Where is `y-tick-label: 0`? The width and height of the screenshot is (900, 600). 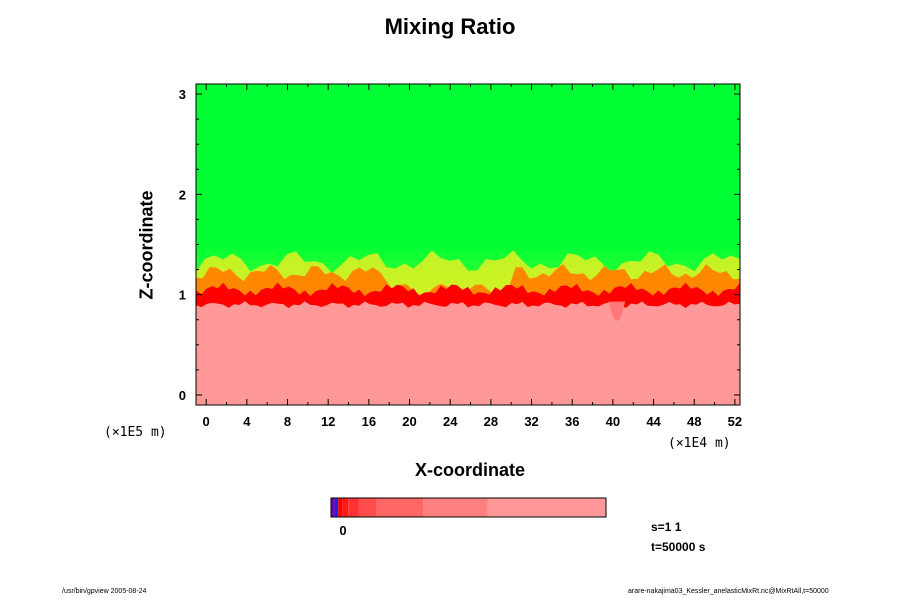
y-tick-label: 0 is located at coordinates (182, 395).